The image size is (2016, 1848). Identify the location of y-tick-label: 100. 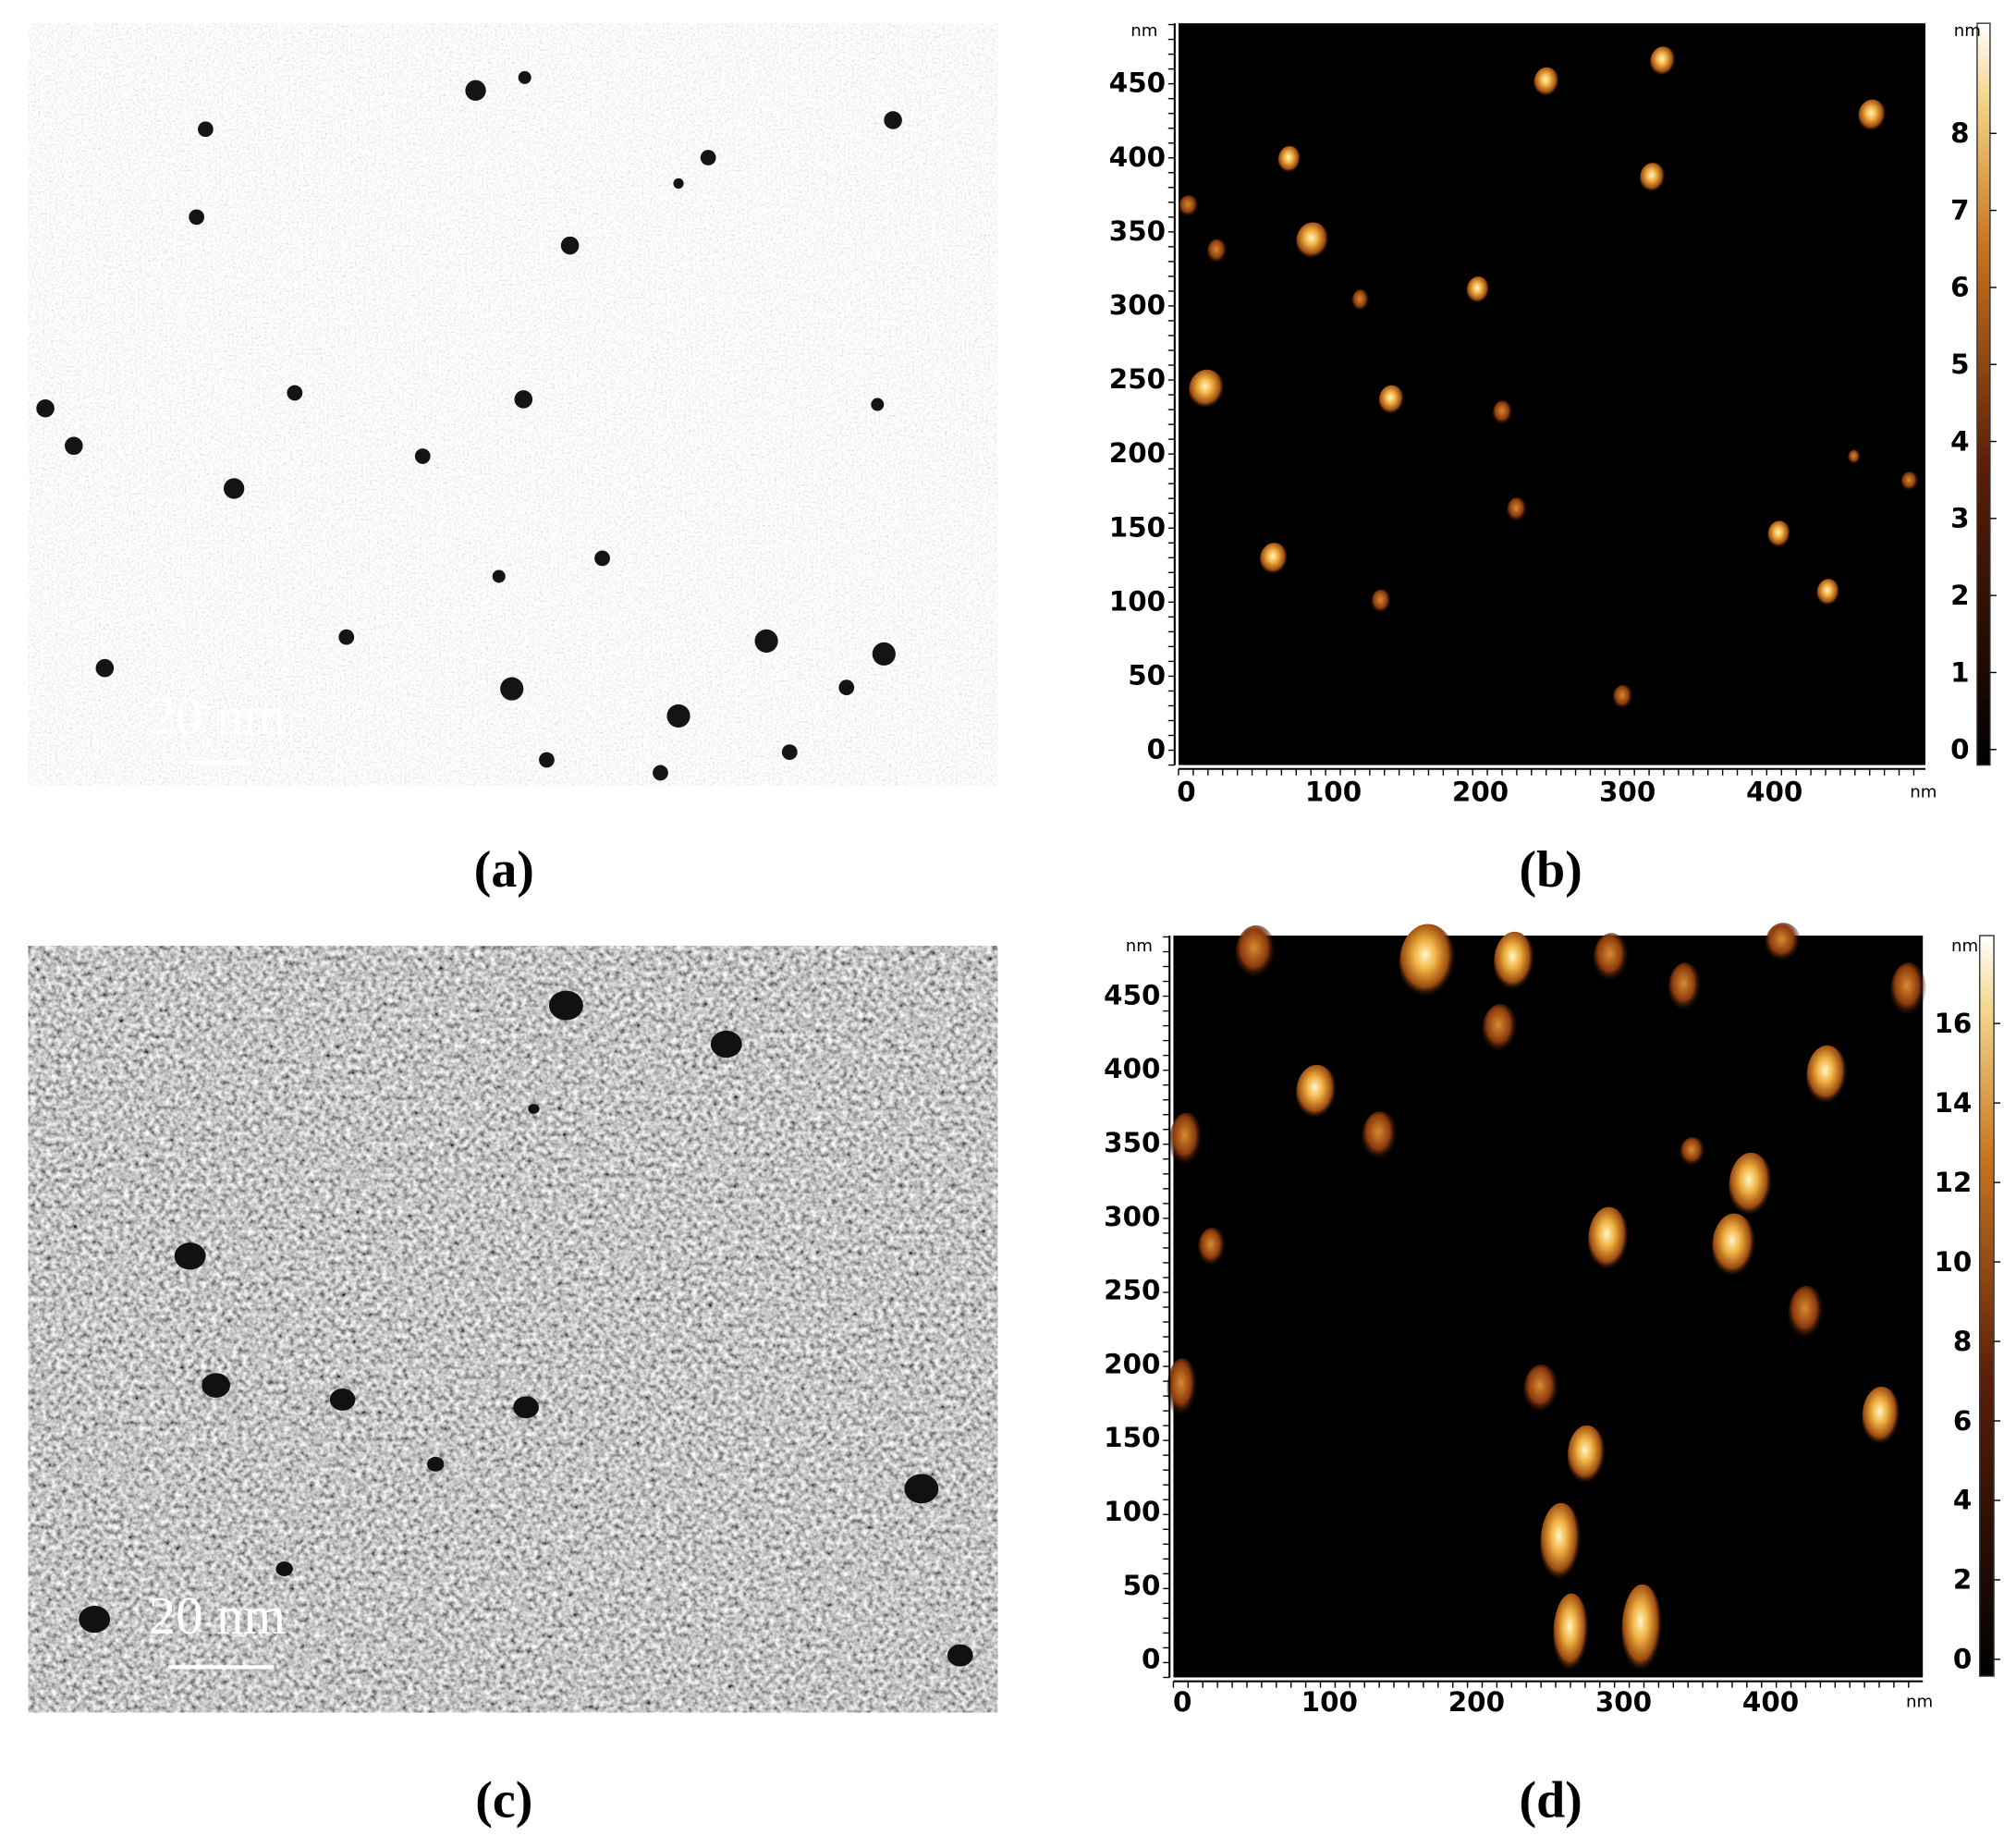
(1132, 1511).